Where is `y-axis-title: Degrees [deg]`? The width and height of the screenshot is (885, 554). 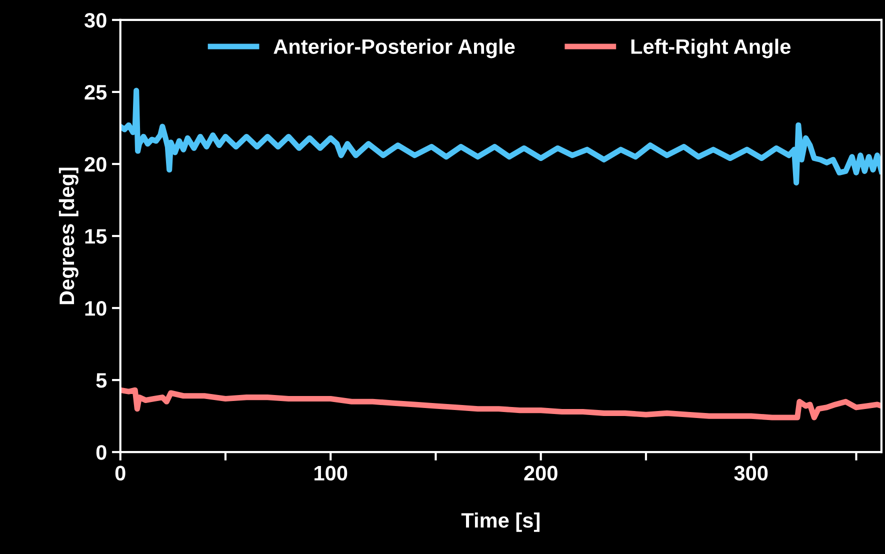
y-axis-title: Degrees [deg] is located at coordinates (68, 236).